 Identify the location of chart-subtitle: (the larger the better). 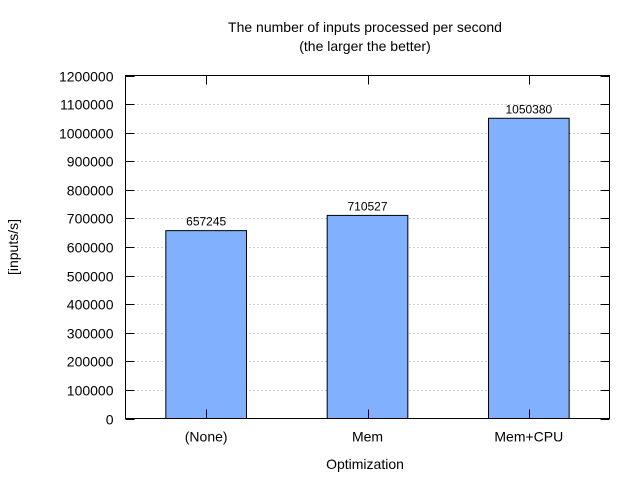
(365, 46).